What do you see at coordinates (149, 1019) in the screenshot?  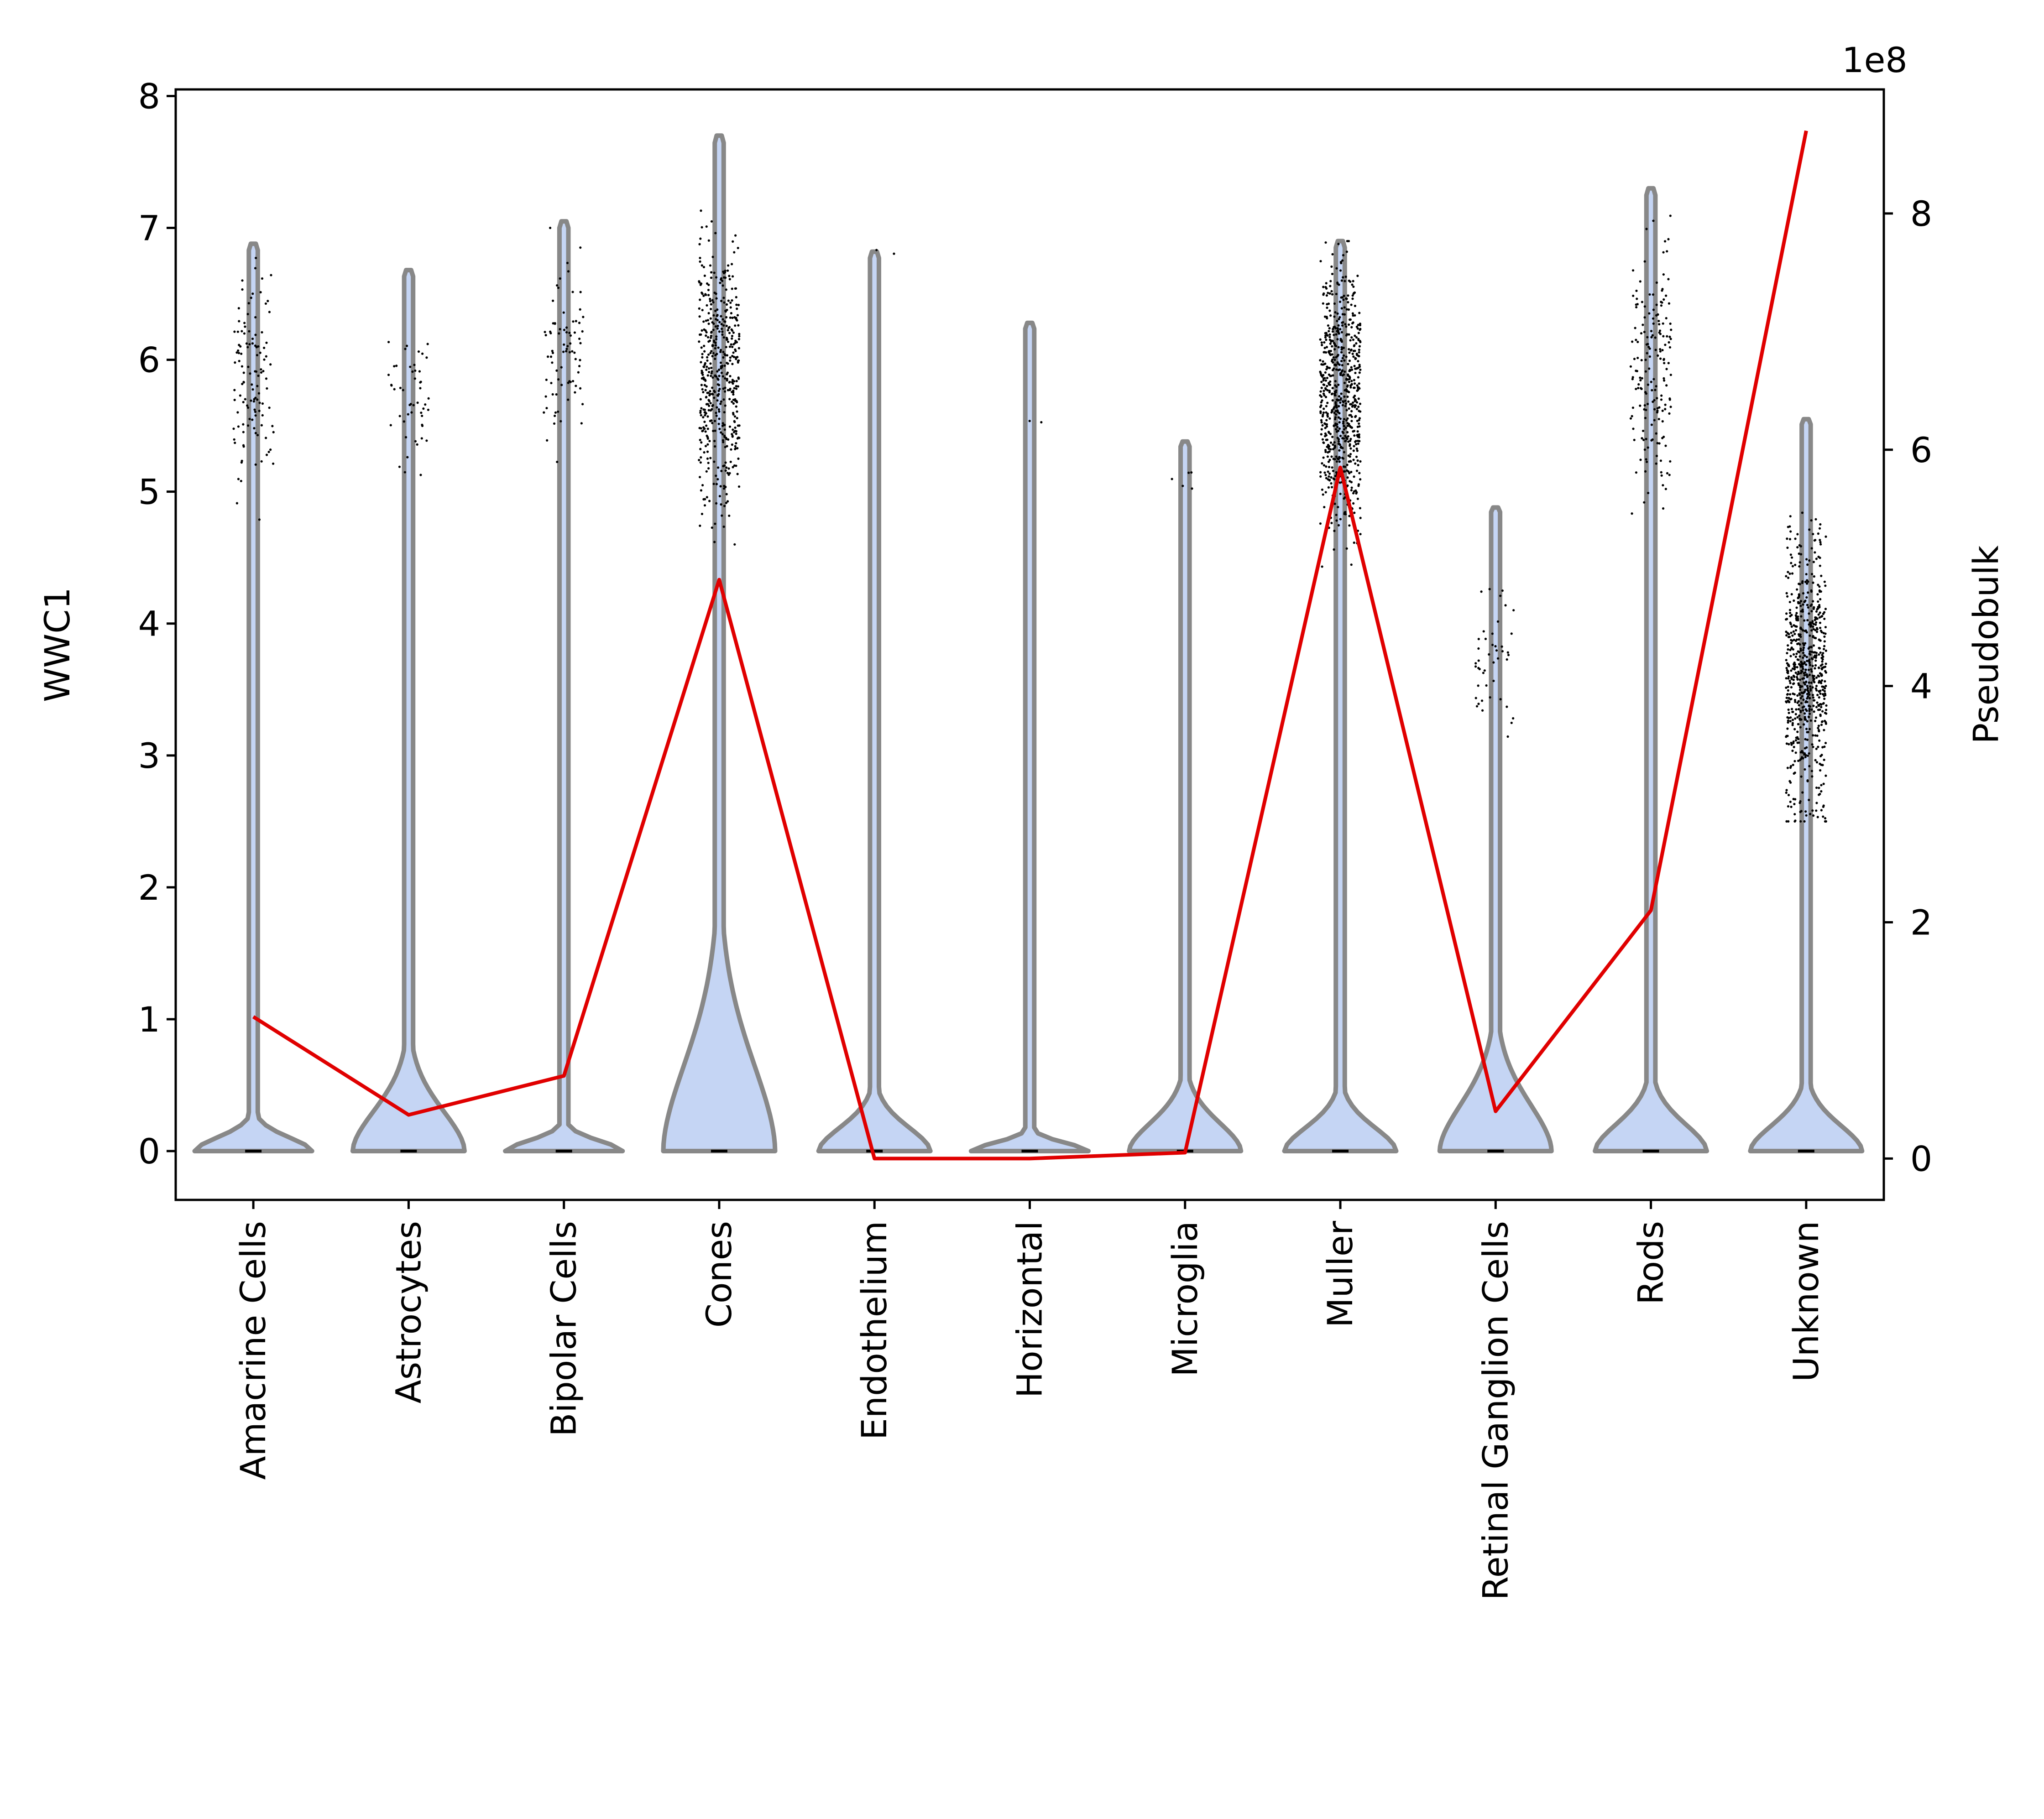 I see `left-tick-label: 1` at bounding box center [149, 1019].